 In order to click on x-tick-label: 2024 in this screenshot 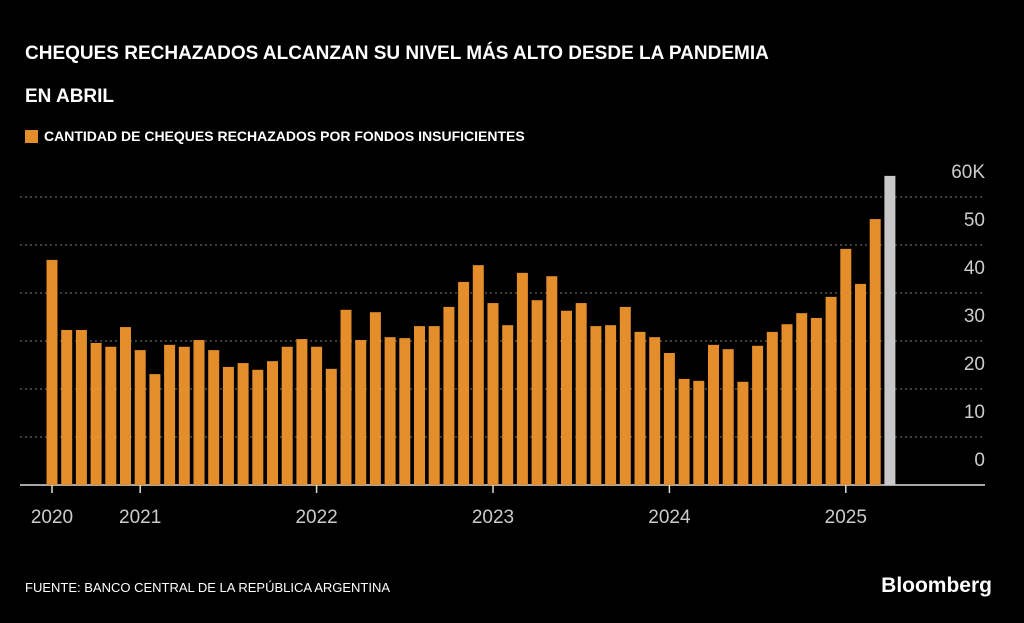, I will do `click(669, 517)`.